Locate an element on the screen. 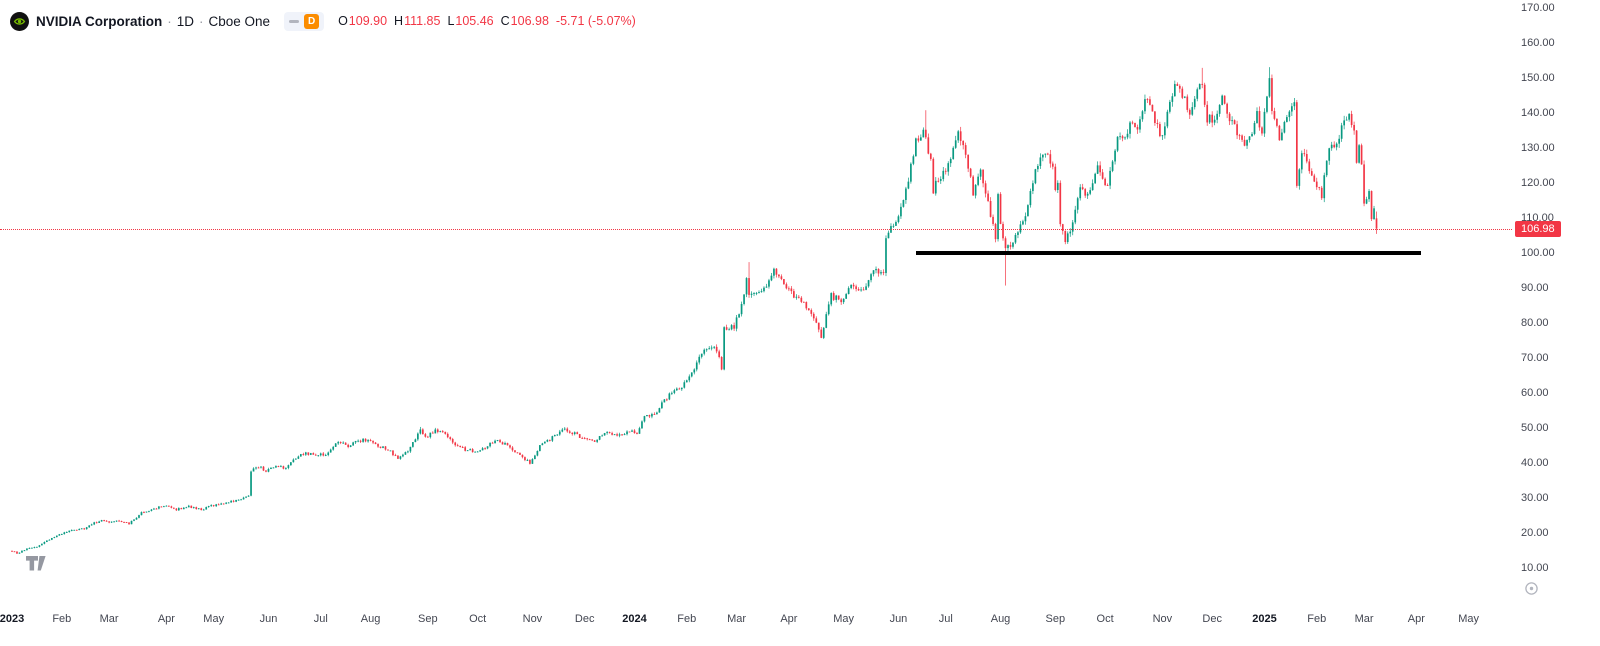 The height and width of the screenshot is (646, 1600). price-axis-label: 20.00 is located at coordinates (1535, 533).